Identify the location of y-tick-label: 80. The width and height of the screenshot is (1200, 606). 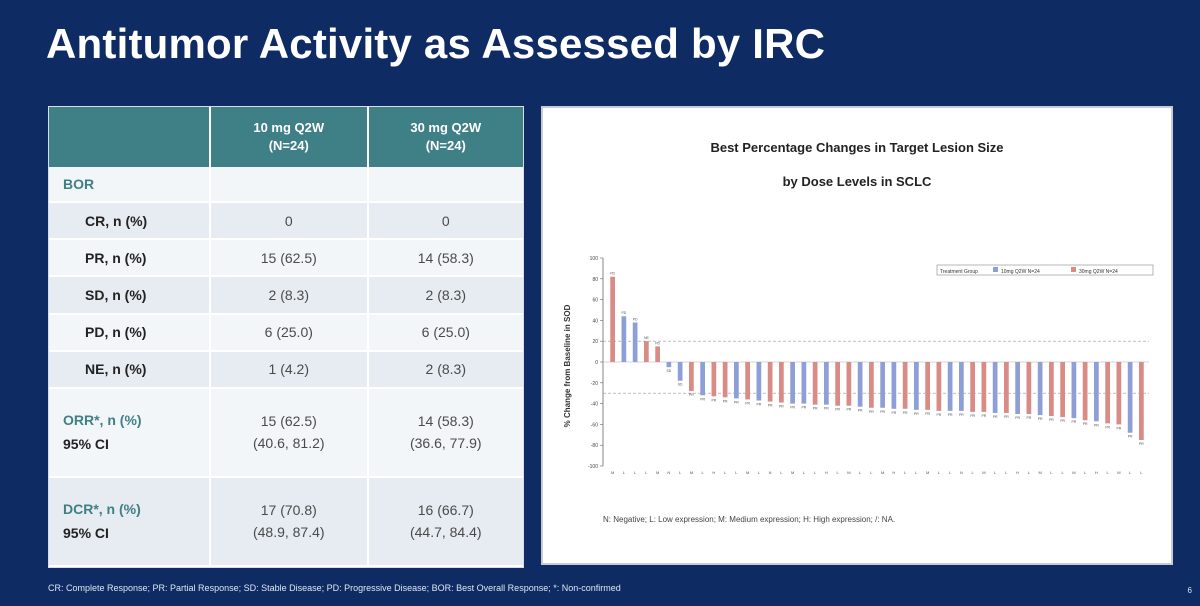
(595, 280).